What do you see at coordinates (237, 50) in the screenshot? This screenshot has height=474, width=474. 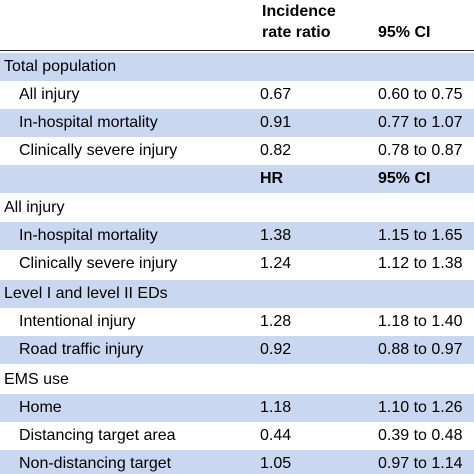 I see `header-rule` at bounding box center [237, 50].